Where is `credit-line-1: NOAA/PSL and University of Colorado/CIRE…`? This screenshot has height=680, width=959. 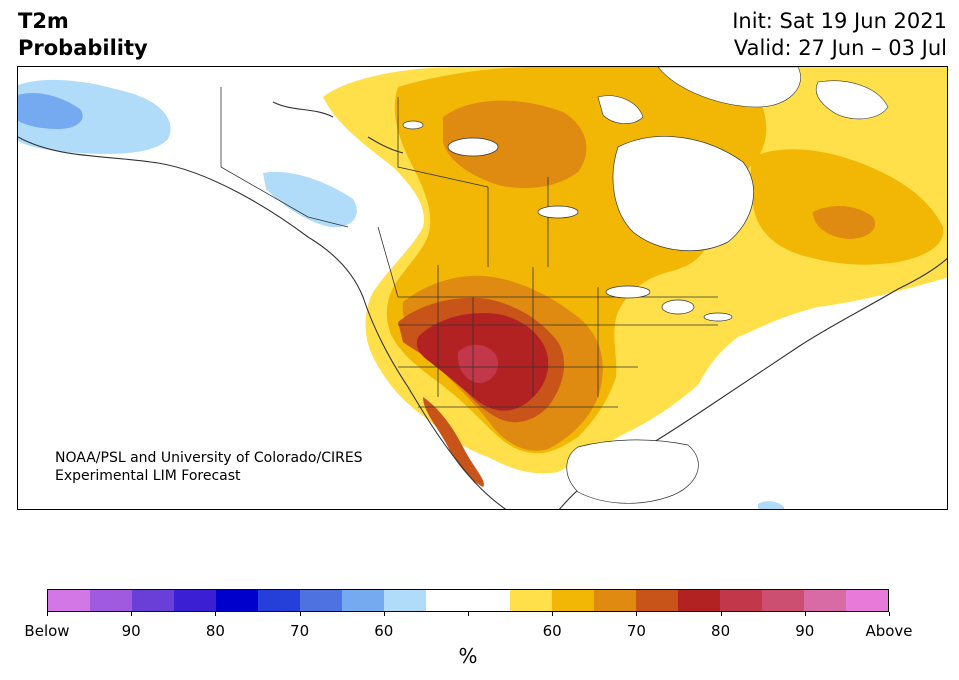 credit-line-1: NOAA/PSL and University of Colorado/CIRE… is located at coordinates (209, 458).